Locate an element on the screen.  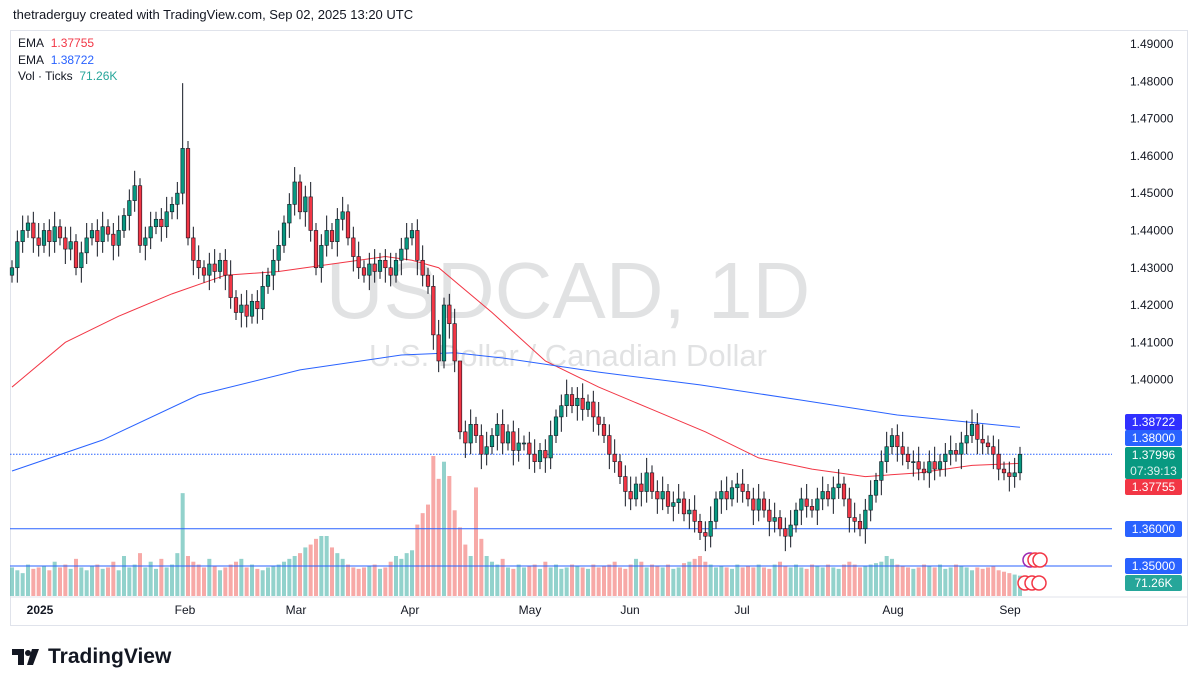
price-label: 71.26K is located at coordinates (1153, 583).